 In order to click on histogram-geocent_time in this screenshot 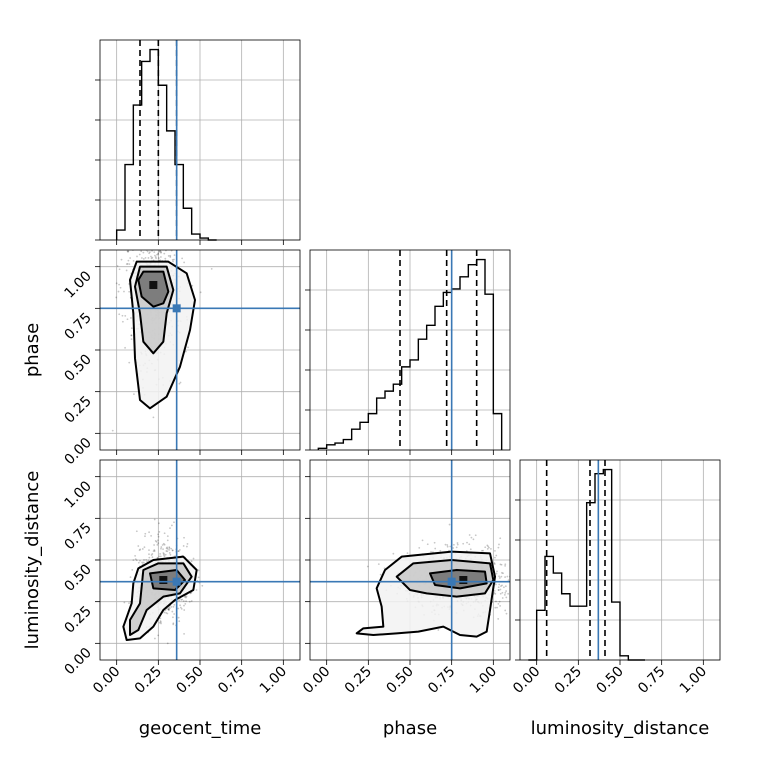, I will do `click(166, 144)`.